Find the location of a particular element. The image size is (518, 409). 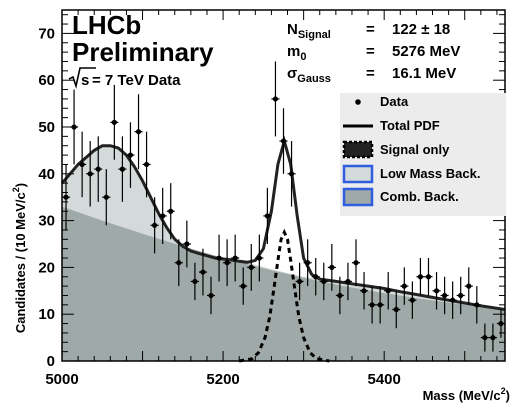

y-tick-label: 10 is located at coordinates (46, 314).